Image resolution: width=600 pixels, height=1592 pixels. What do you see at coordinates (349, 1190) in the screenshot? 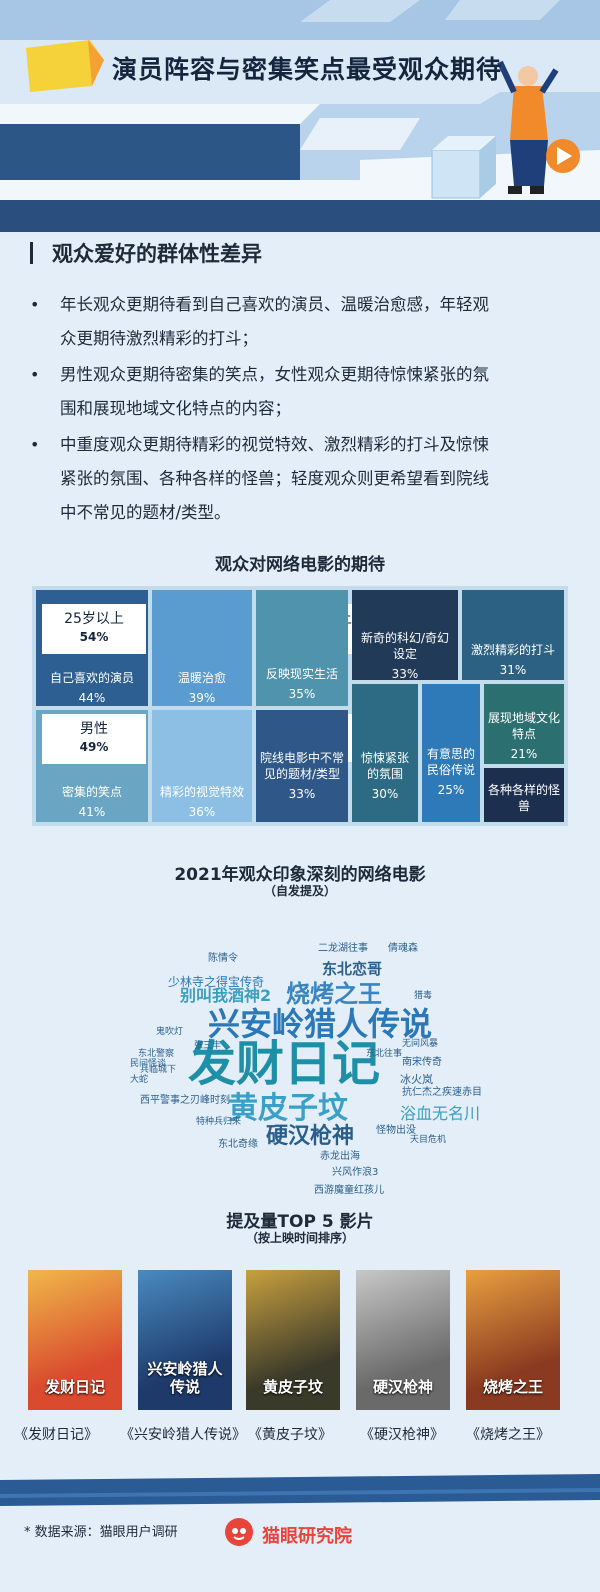
I see `wordcloud-word: 西游魔童红孩儿` at bounding box center [349, 1190].